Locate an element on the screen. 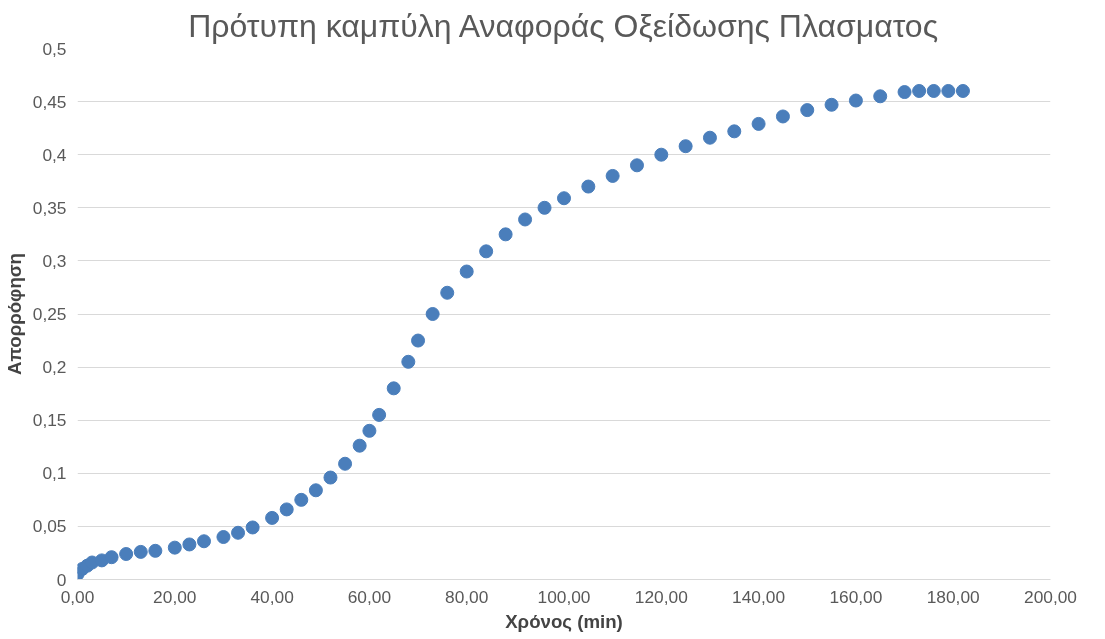 This screenshot has height=639, width=1105. y-tick-label: 0,15 is located at coordinates (49, 420).